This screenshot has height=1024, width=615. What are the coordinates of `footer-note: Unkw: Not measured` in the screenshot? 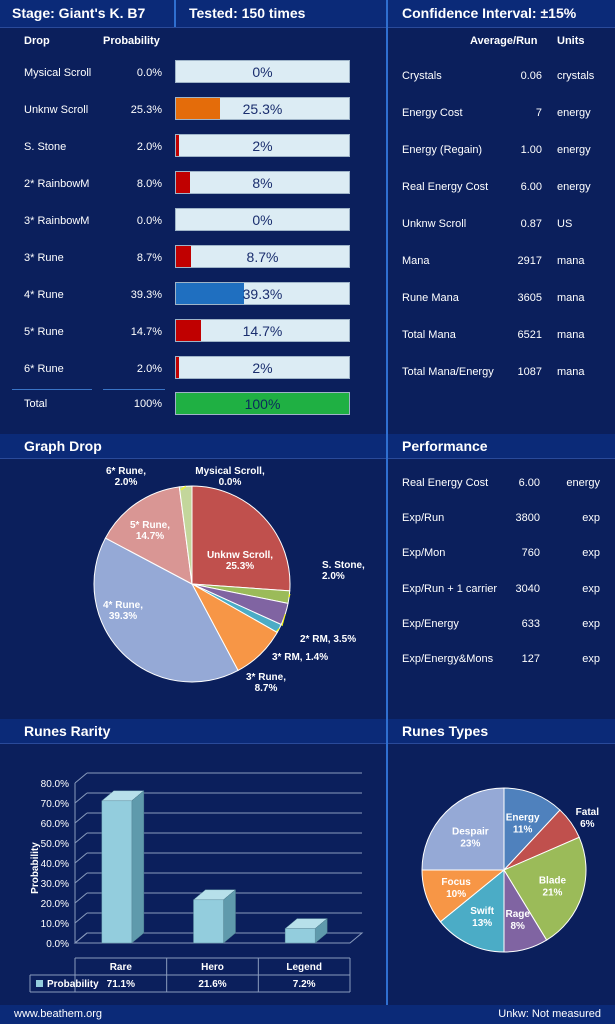 It's located at (549, 1014).